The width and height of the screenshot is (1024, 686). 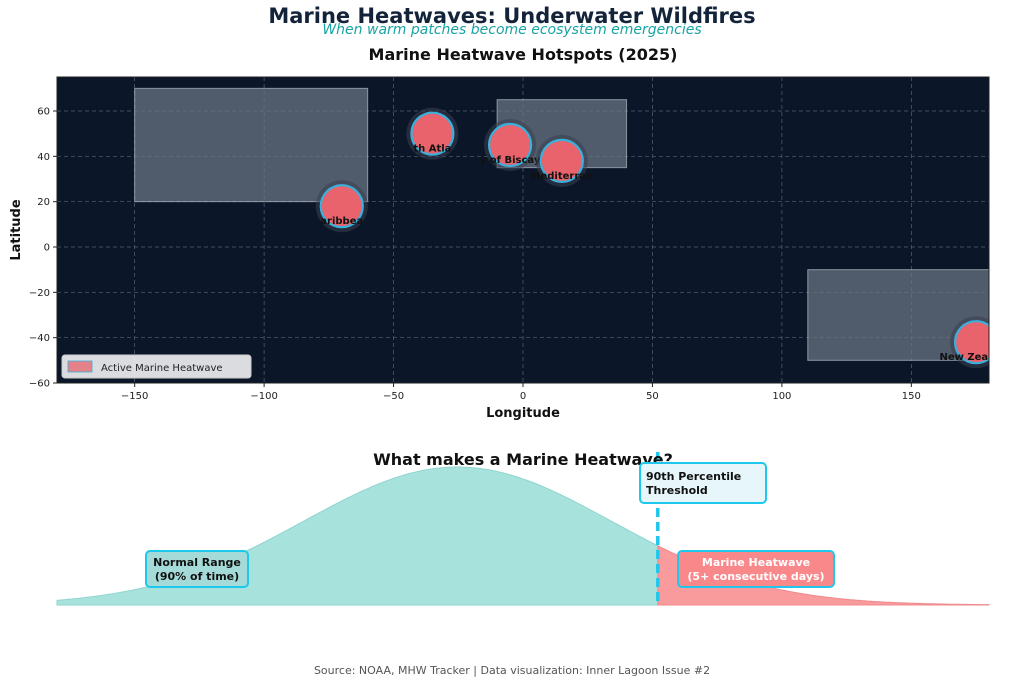 I want to click on x-tick-label: 0, so click(x=523, y=396).